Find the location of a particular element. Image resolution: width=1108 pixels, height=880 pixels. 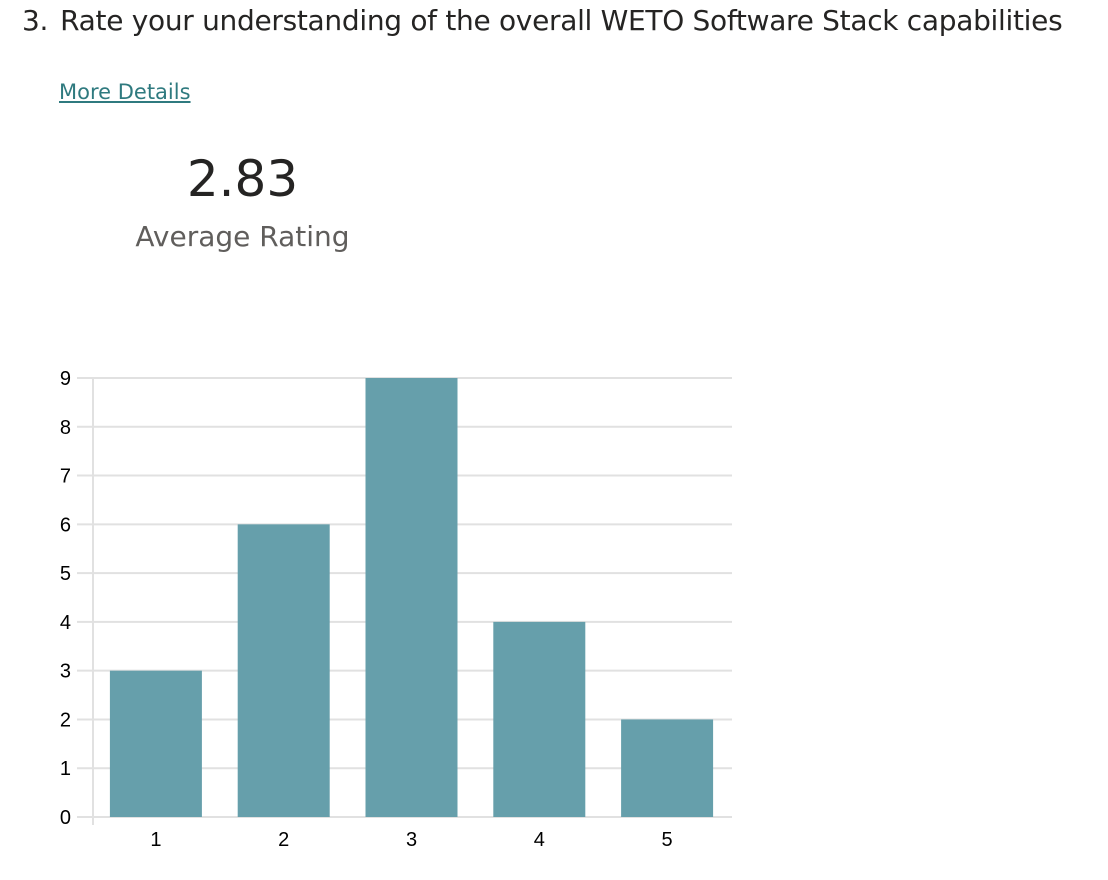

y-tick-label: 5 is located at coordinates (65, 574).